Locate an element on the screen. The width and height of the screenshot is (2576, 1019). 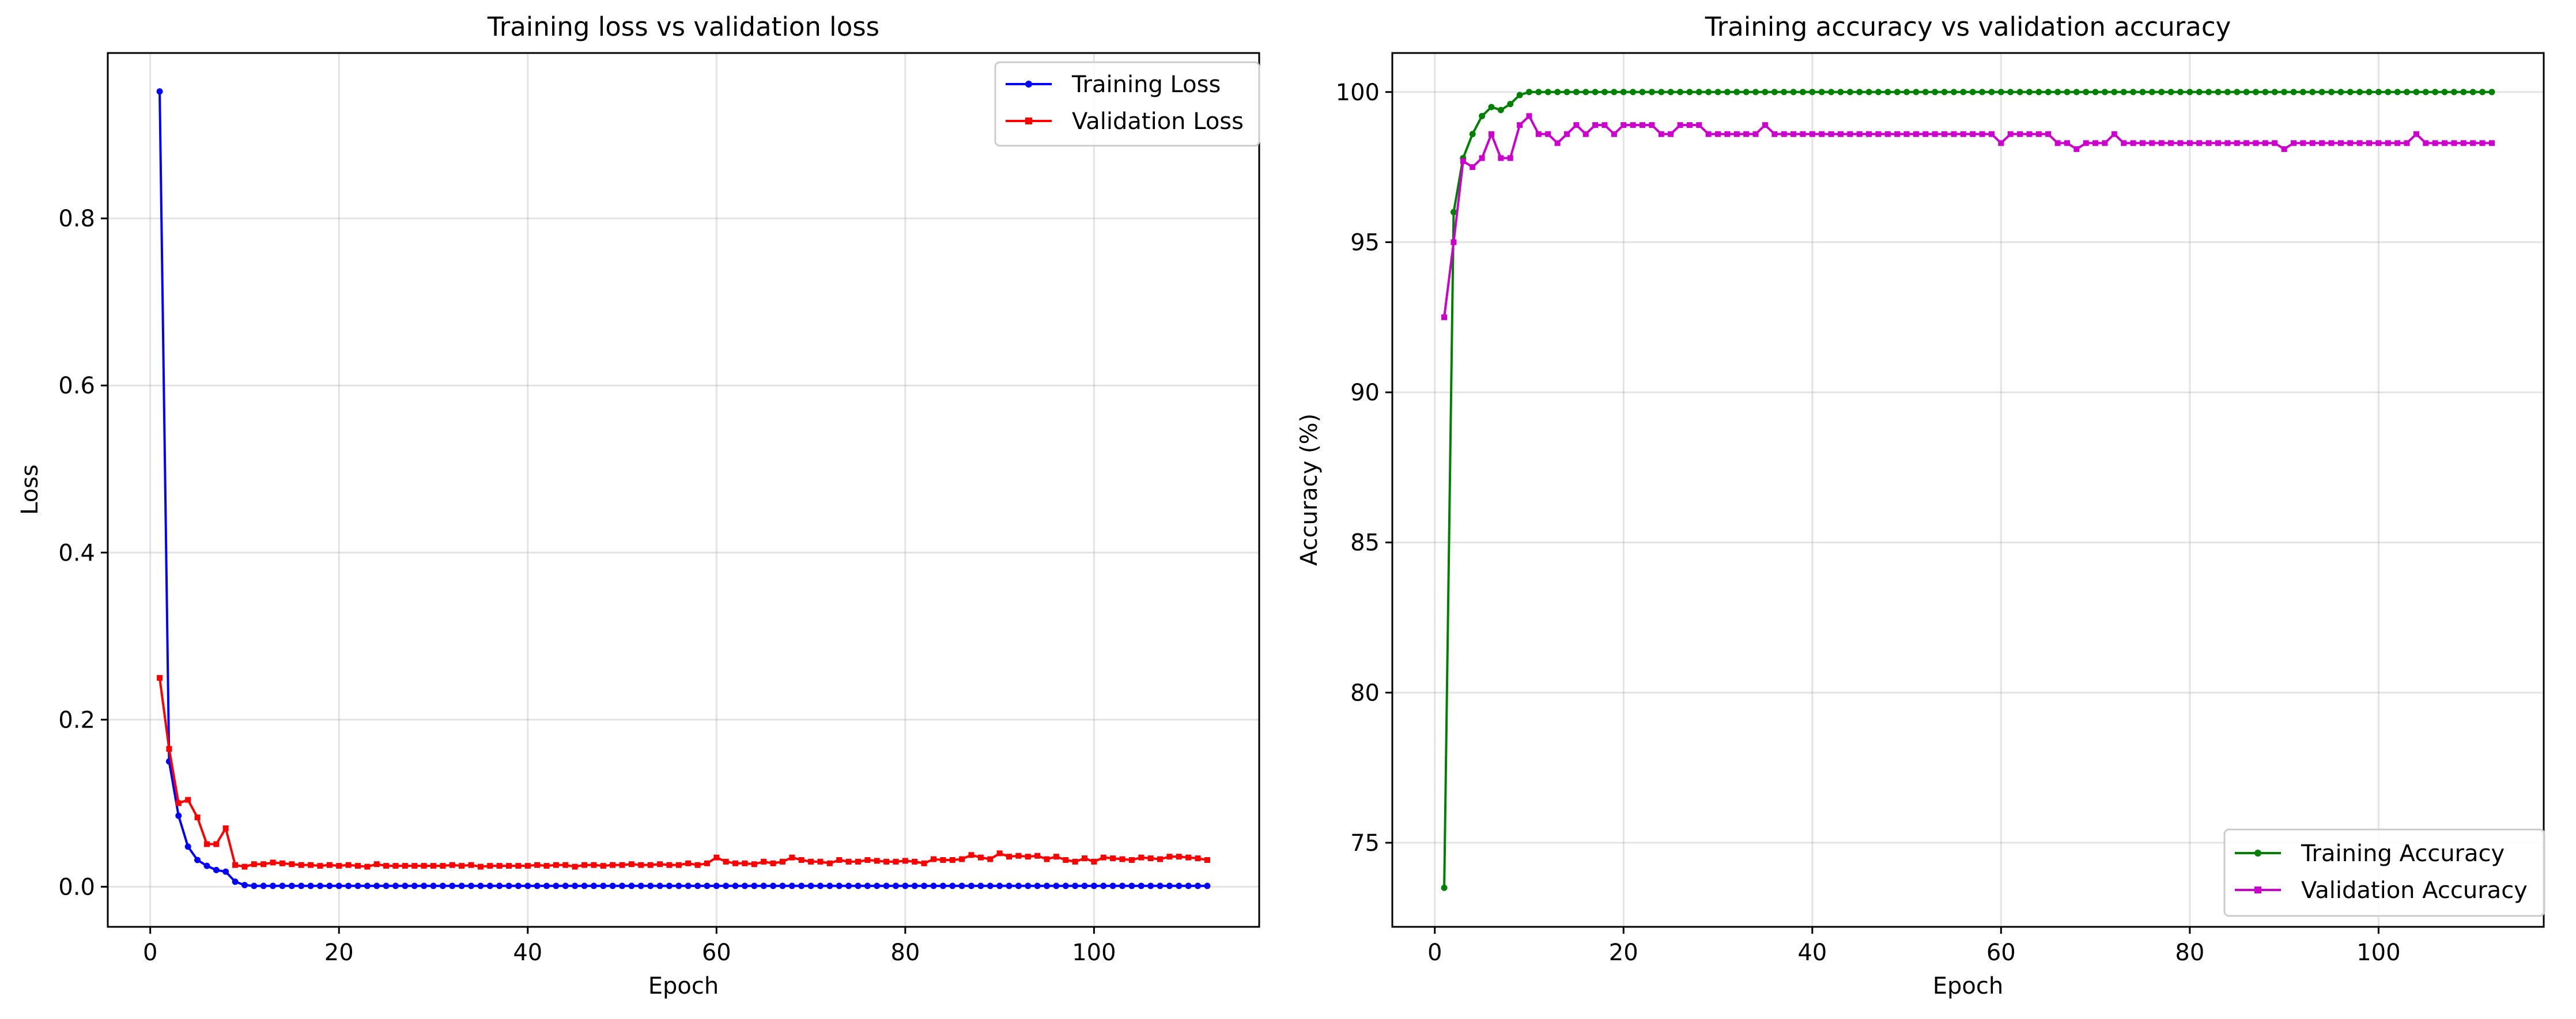
loss-legend-marker-validation is located at coordinates (1028, 121).